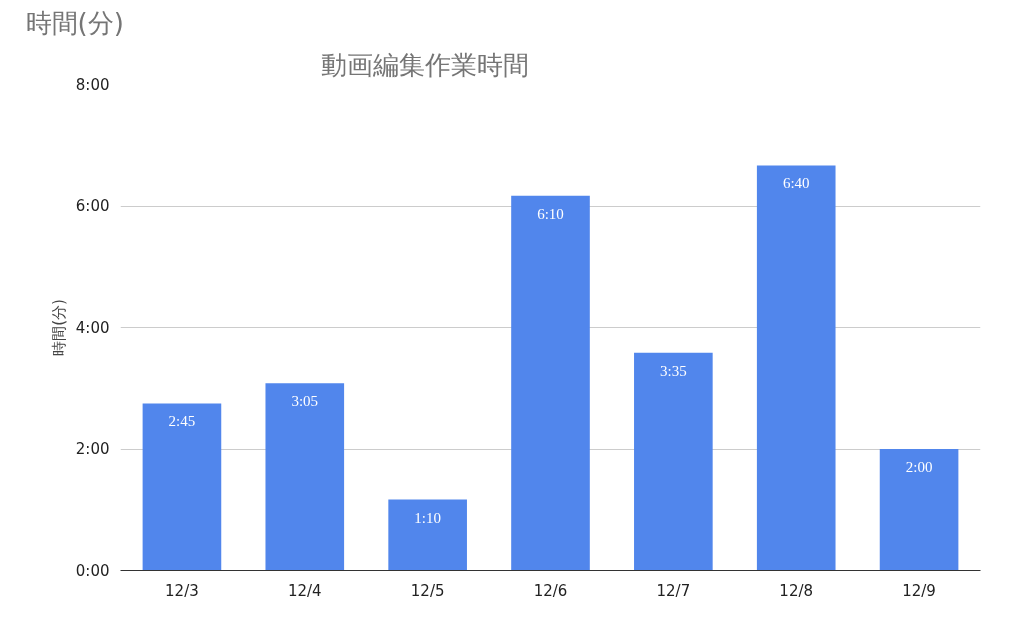 Image resolution: width=1024 pixels, height=634 pixels. I want to click on text: 時間(分), so click(74, 22).